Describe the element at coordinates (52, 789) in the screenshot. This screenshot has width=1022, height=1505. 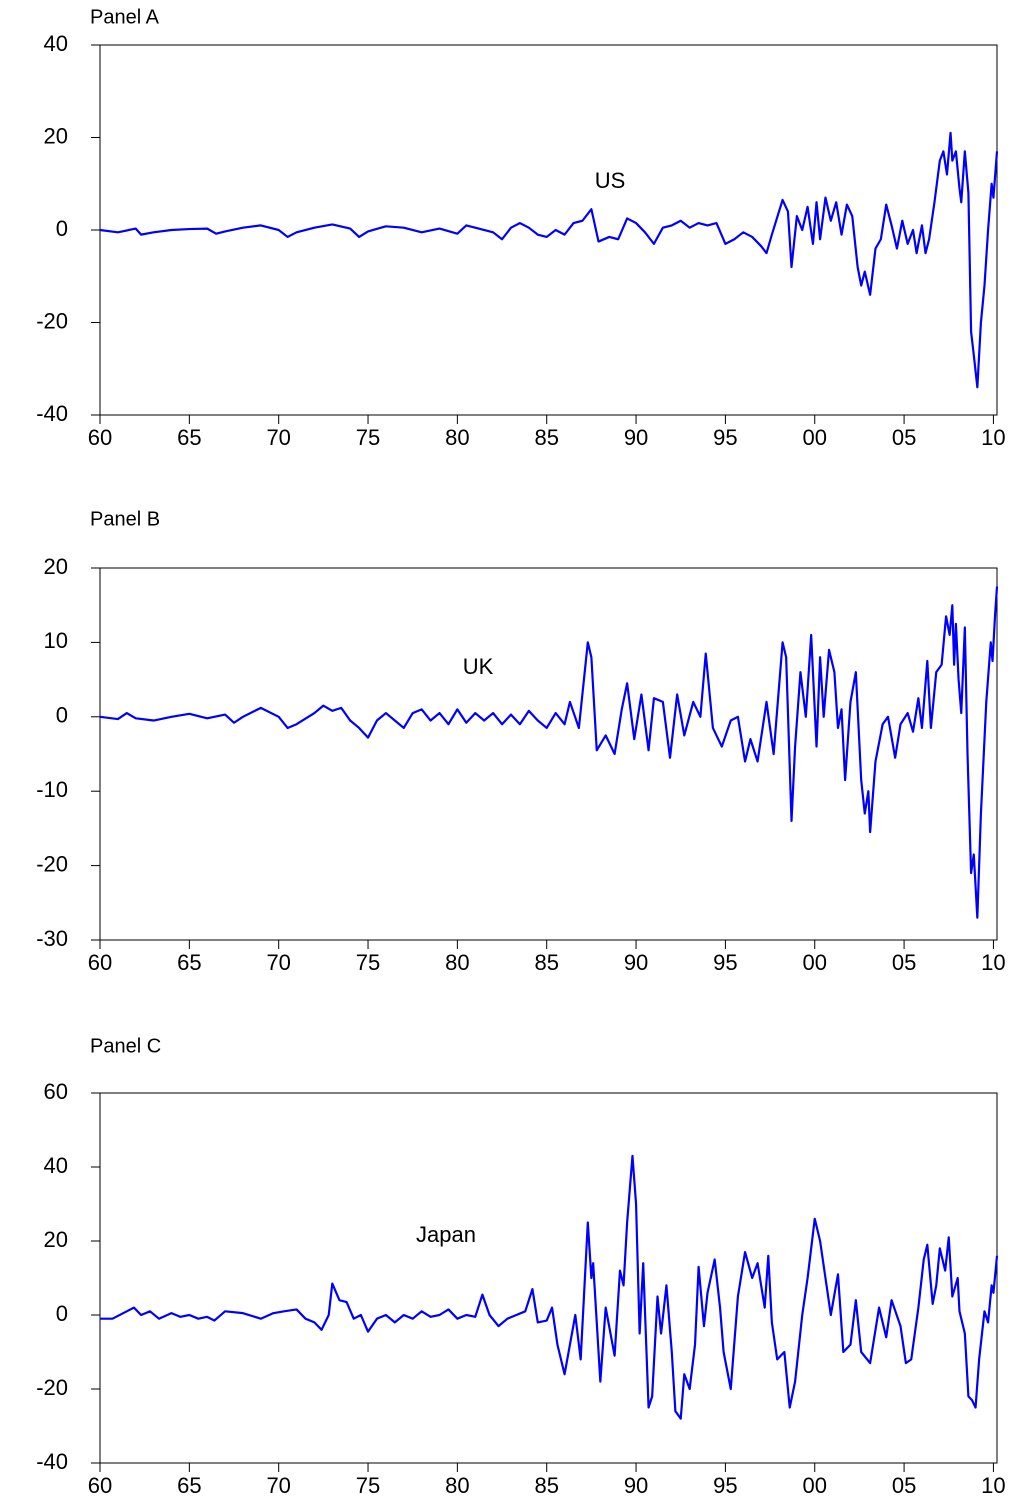
I see `y-tick-label: -10` at that location.